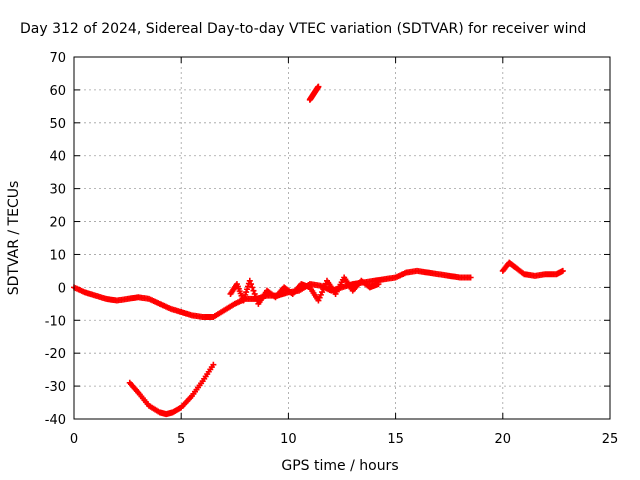 This screenshot has width=640, height=480. I want to click on series-scatter-band, so click(304, 290).